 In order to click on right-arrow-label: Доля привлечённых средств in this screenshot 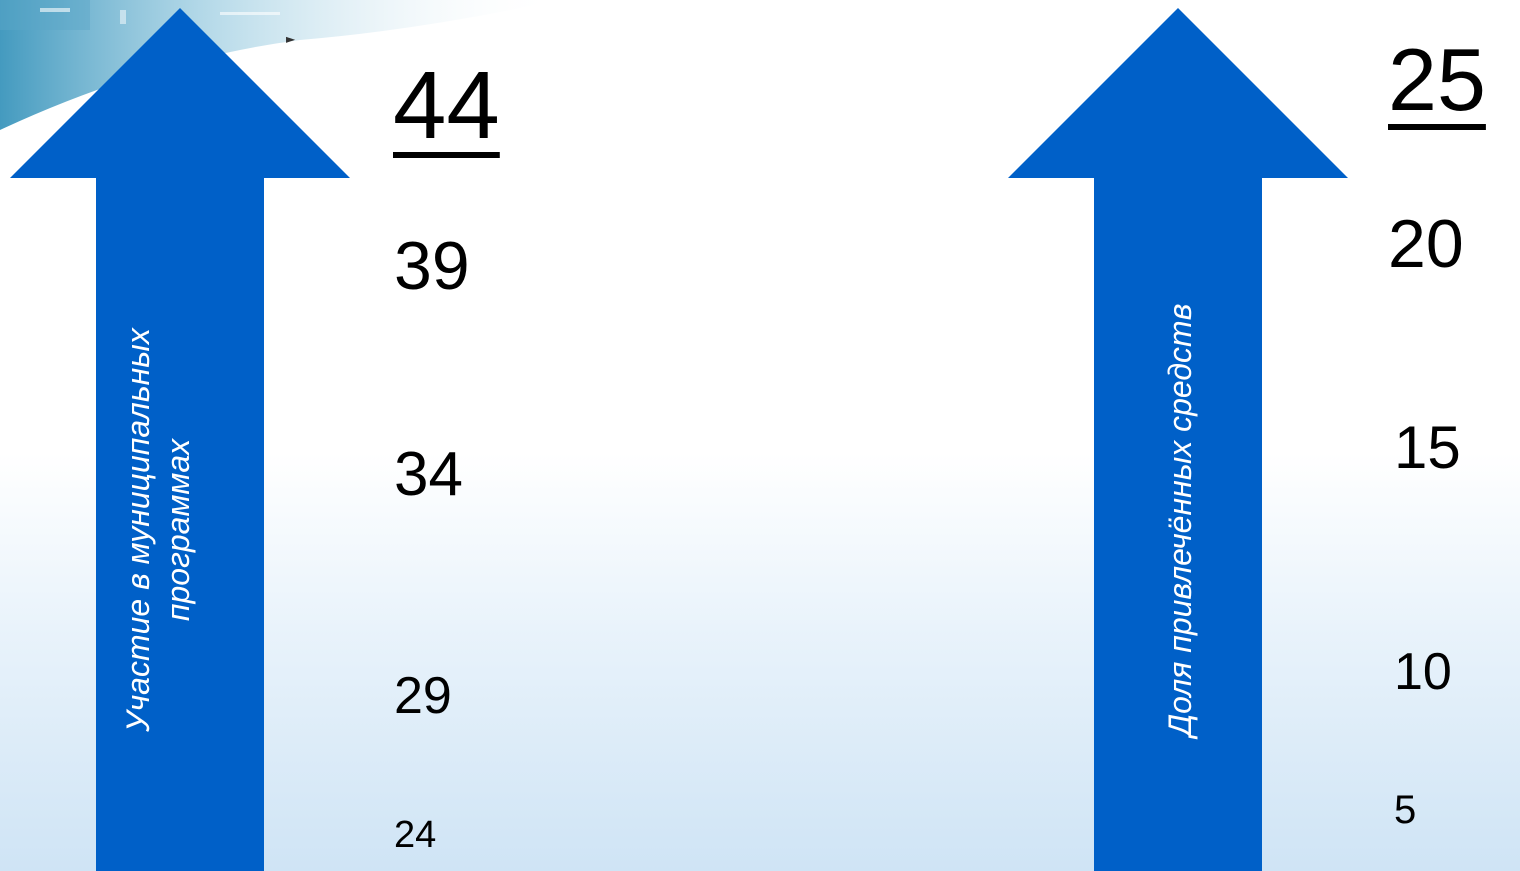, I will do `click(1180, 520)`.